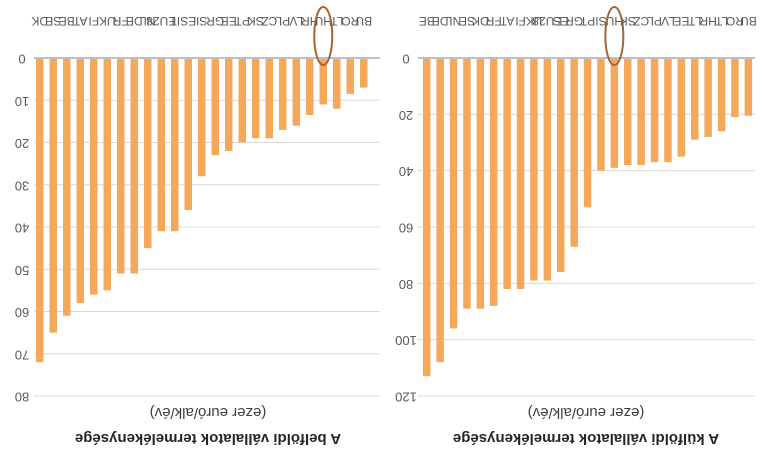  What do you see at coordinates (406, 228) in the screenshot?
I see `y-tick-label: 60` at bounding box center [406, 228].